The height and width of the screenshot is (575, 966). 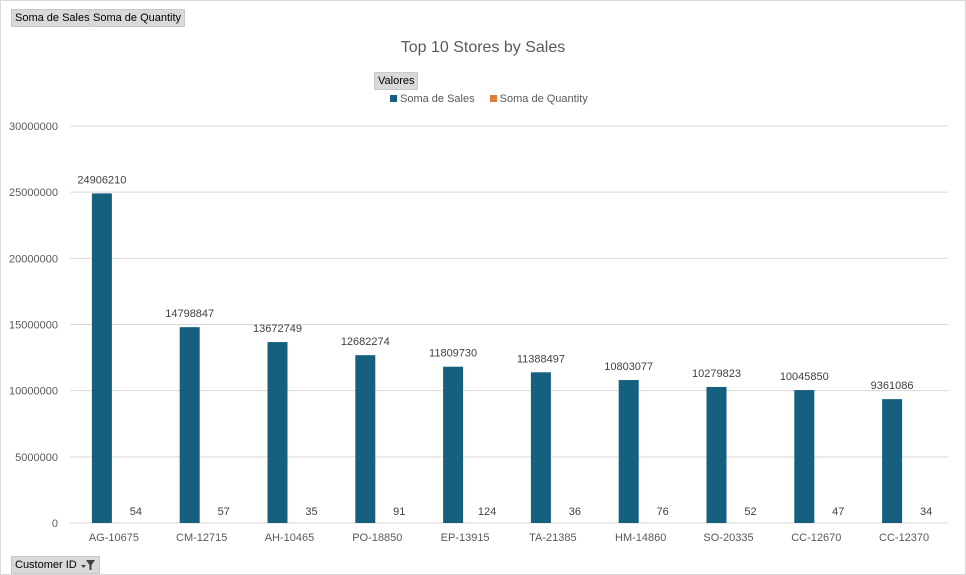 I want to click on x-tick-label: CC-12370, so click(x=904, y=538).